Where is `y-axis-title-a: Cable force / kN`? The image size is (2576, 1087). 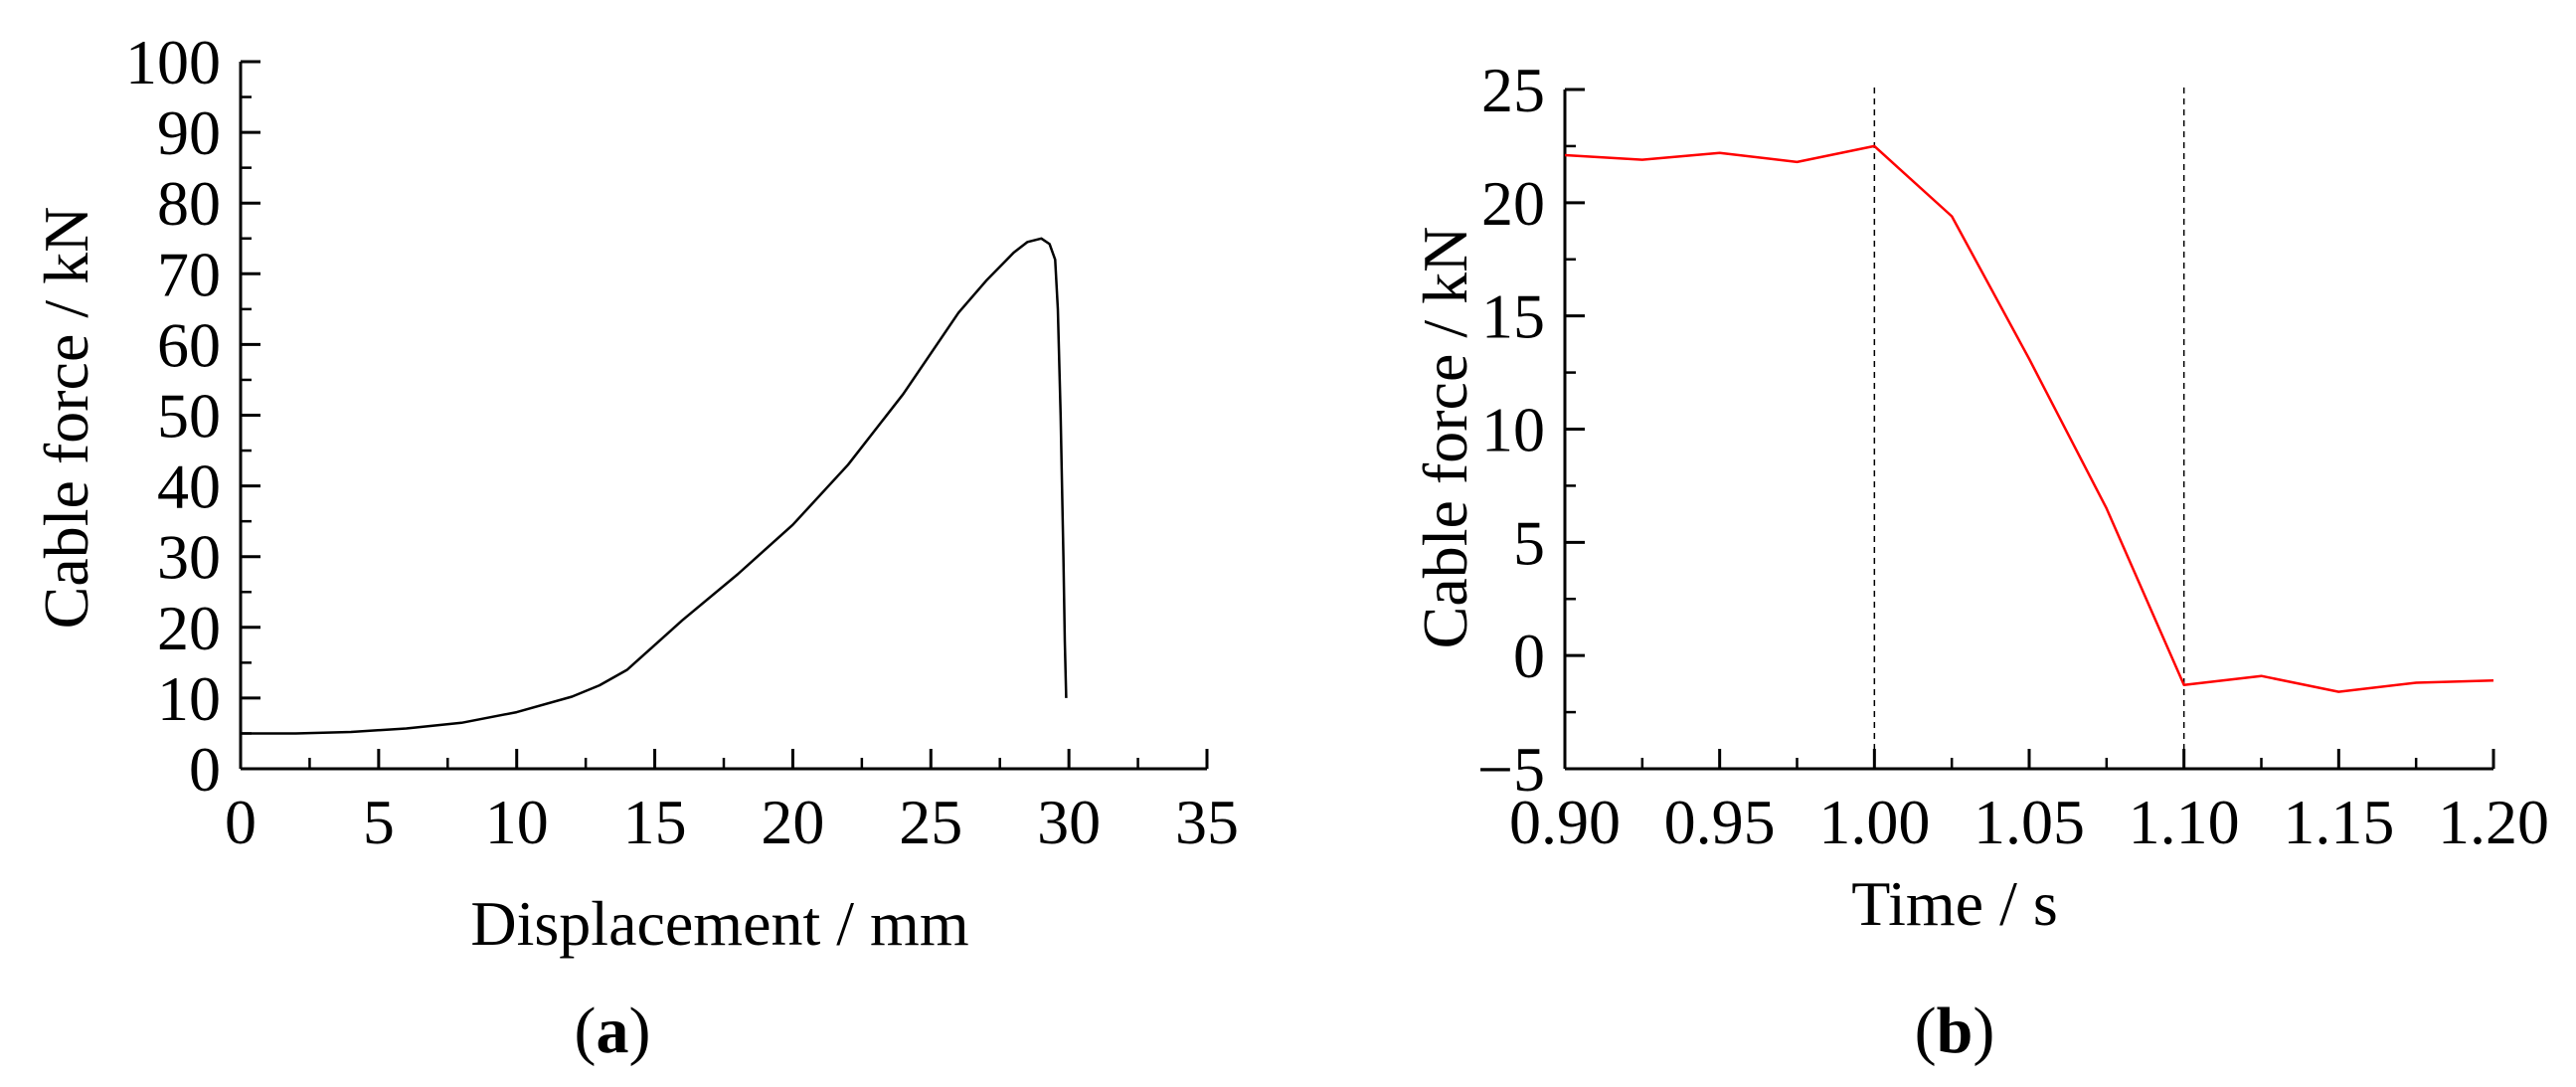
y-axis-title-a: Cable force / kN is located at coordinates (66, 418).